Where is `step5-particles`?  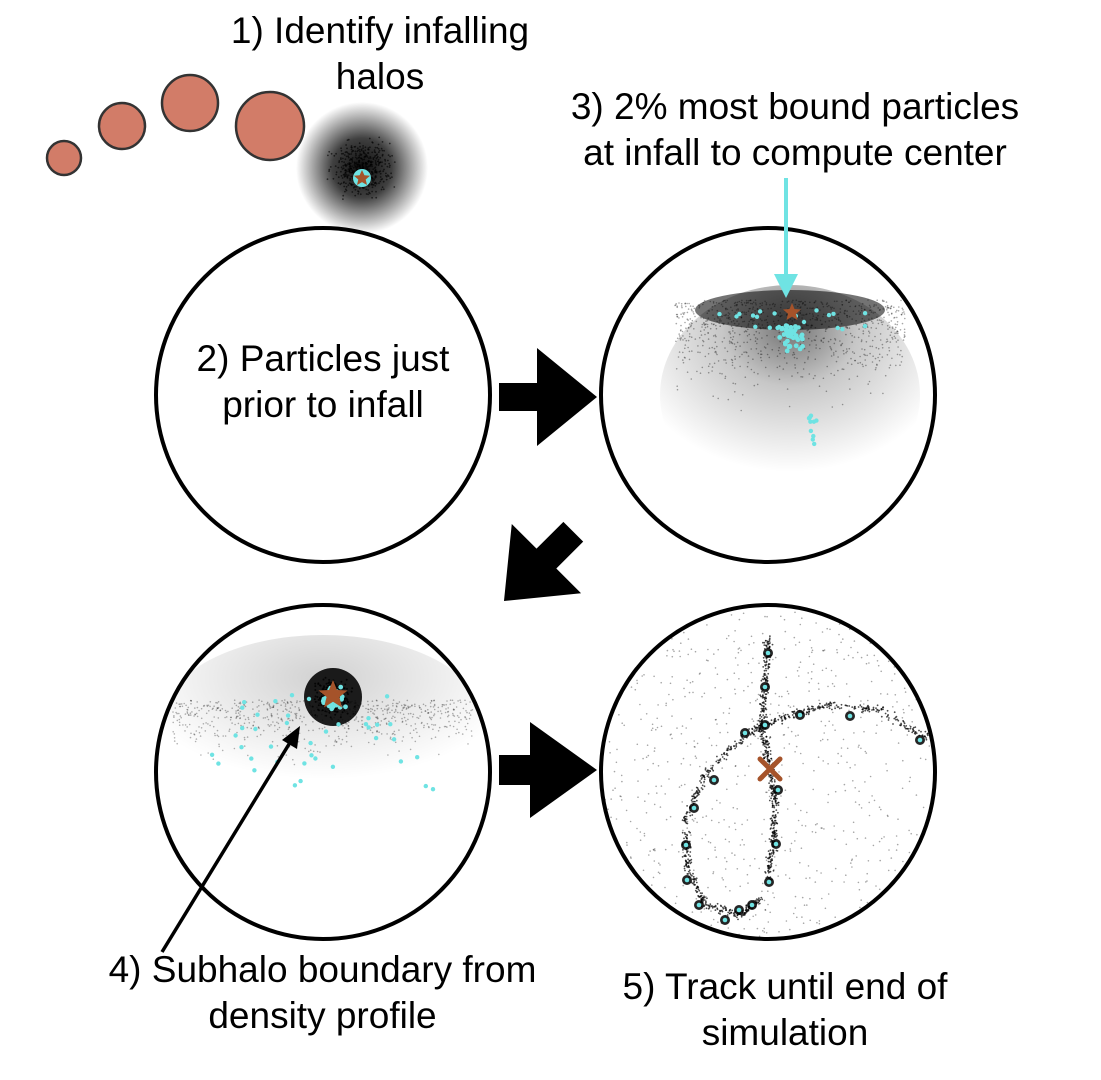 step5-particles is located at coordinates (768, 774).